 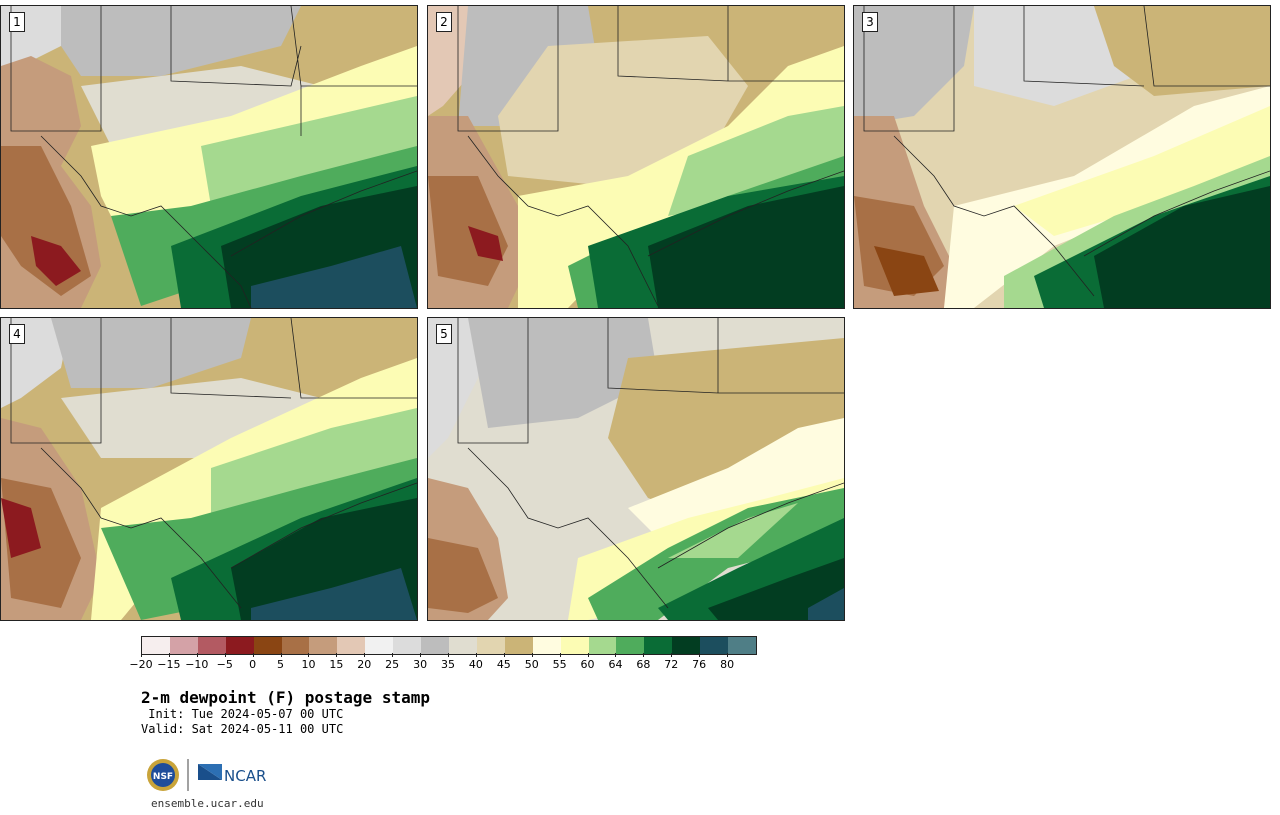 I want to click on map-panel-1: 1, so click(x=209, y=157).